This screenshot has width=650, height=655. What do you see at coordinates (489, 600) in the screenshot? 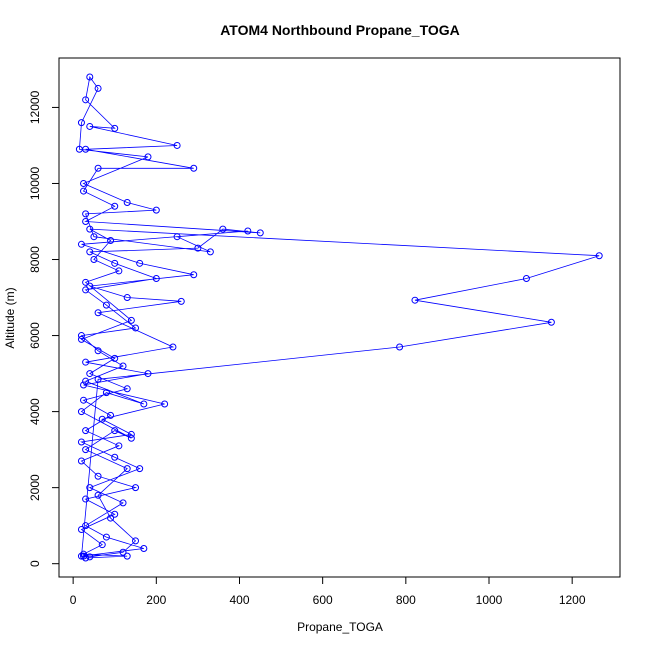
I see `x-tick-label: 1000` at bounding box center [489, 600].